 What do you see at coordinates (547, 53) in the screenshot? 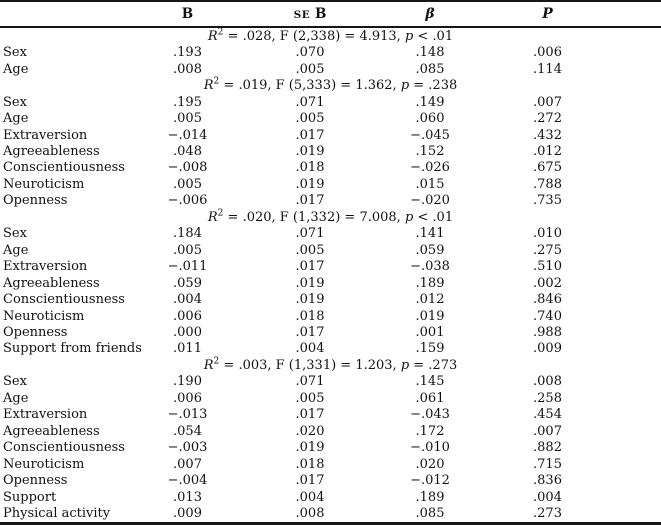
I see `value-p: .006` at bounding box center [547, 53].